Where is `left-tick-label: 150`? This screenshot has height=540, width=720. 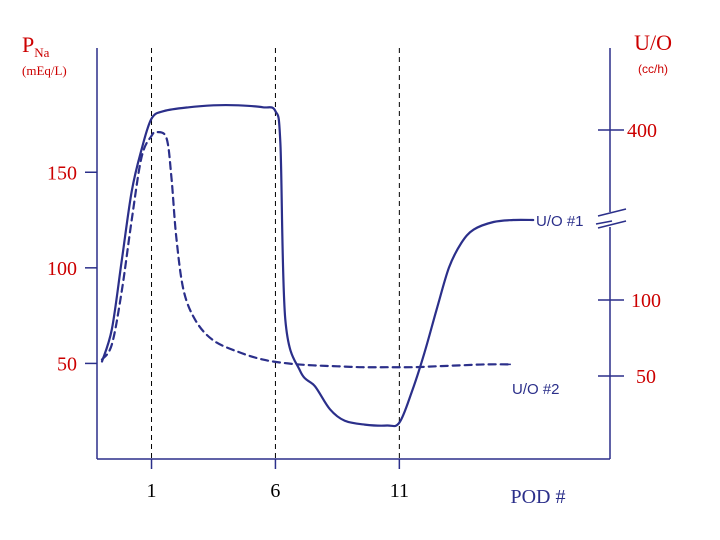
left-tick-label: 150 is located at coordinates (62, 173).